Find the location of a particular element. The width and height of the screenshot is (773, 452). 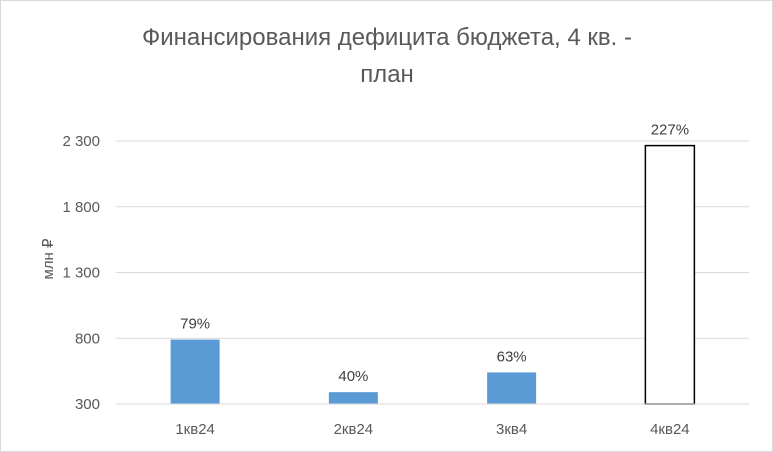

y-tick-label: 2 300 is located at coordinates (81, 141).